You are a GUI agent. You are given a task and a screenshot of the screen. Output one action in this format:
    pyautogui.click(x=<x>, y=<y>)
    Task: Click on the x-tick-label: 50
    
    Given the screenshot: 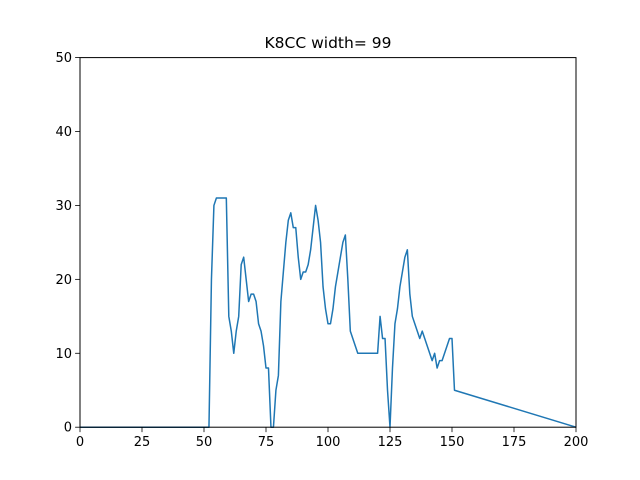 What is the action you would take?
    pyautogui.click(x=204, y=442)
    